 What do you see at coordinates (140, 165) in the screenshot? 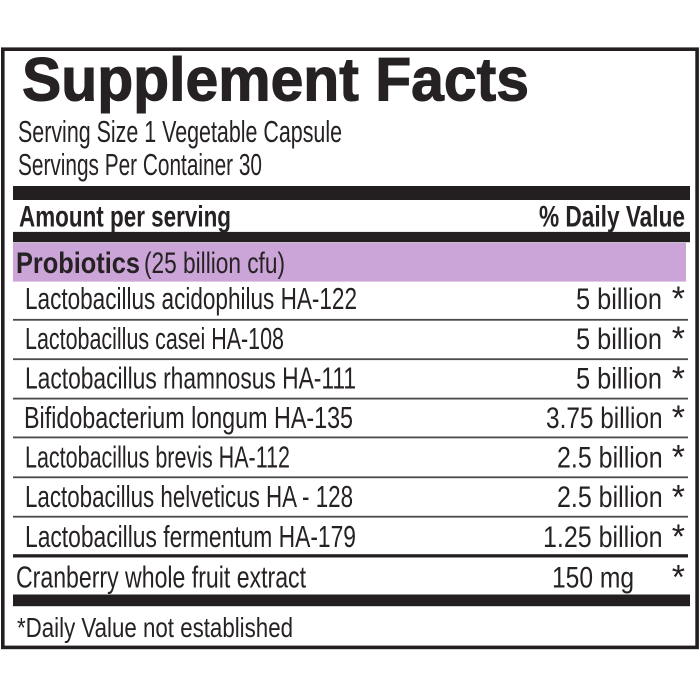
I see `svg-text: Servings Per Container 30` at bounding box center [140, 165].